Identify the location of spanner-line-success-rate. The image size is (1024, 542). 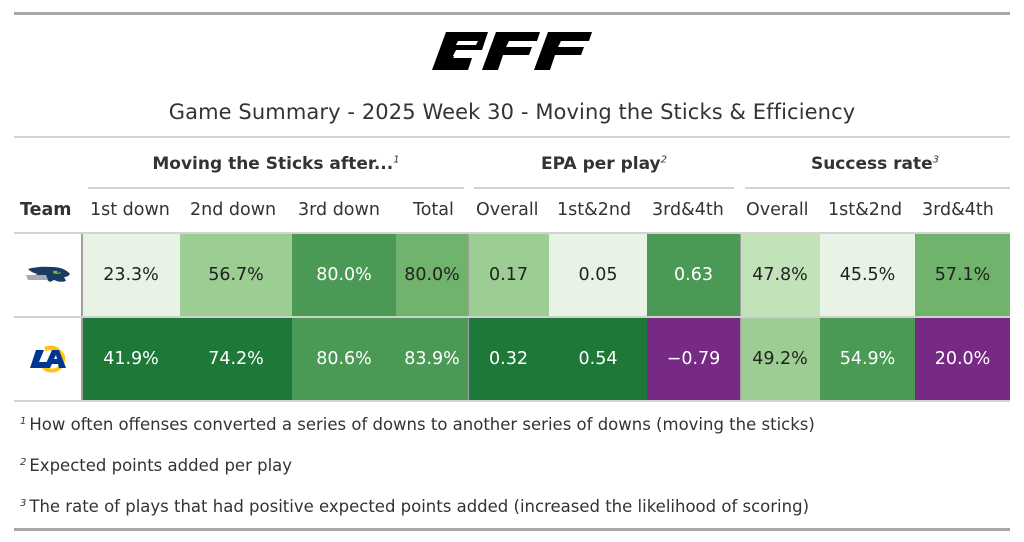
(877, 188).